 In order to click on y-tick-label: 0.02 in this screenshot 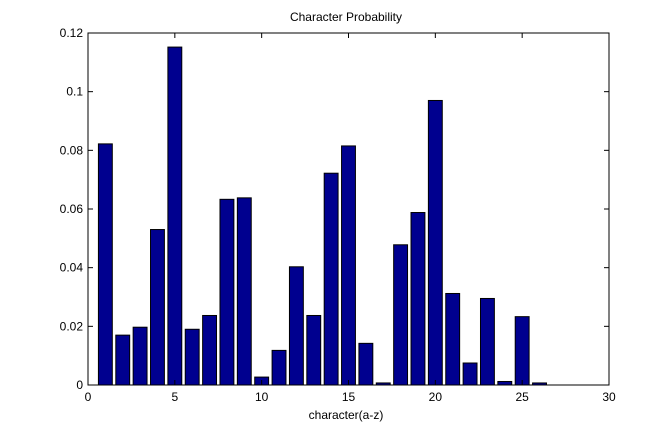, I will do `click(72, 326)`.